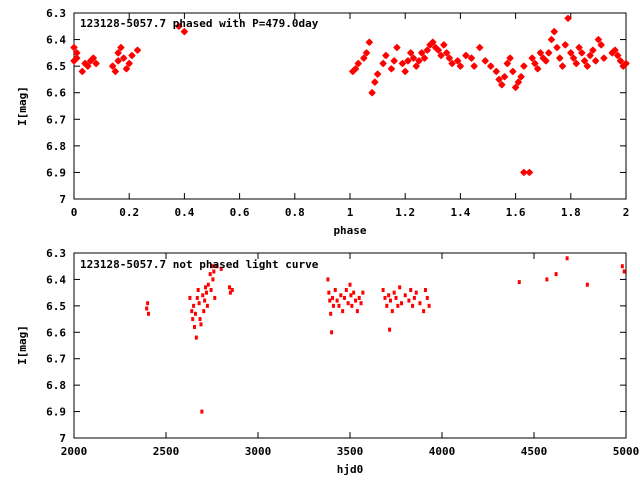 The height and width of the screenshot is (480, 640). I want to click on x-tick-label: 1.6, so click(516, 212).